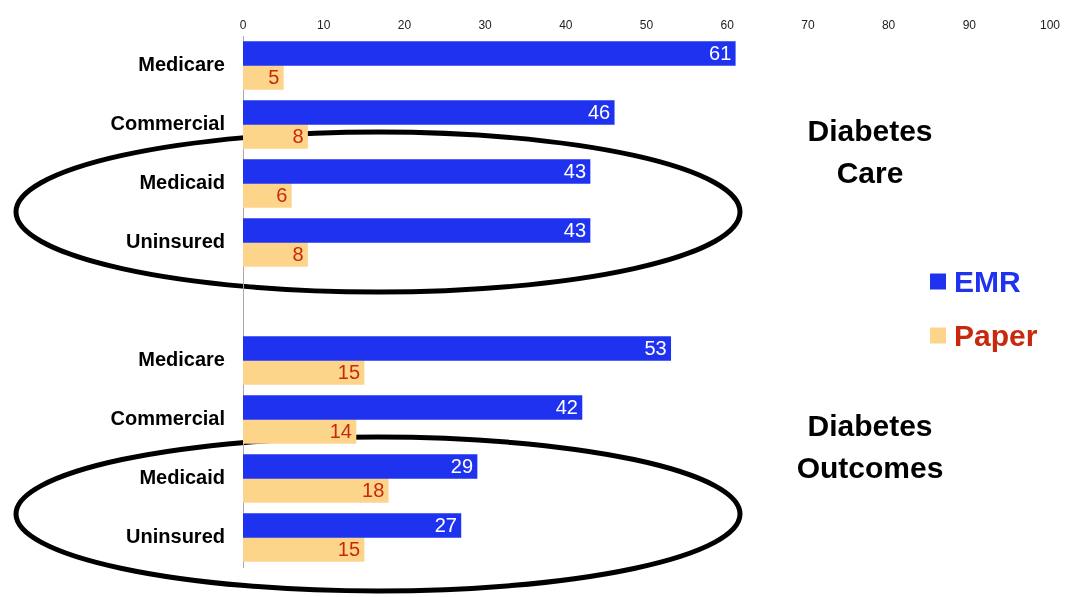 Image resolution: width=1065 pixels, height=597 pixels. I want to click on x-tick-label: 70, so click(808, 25).